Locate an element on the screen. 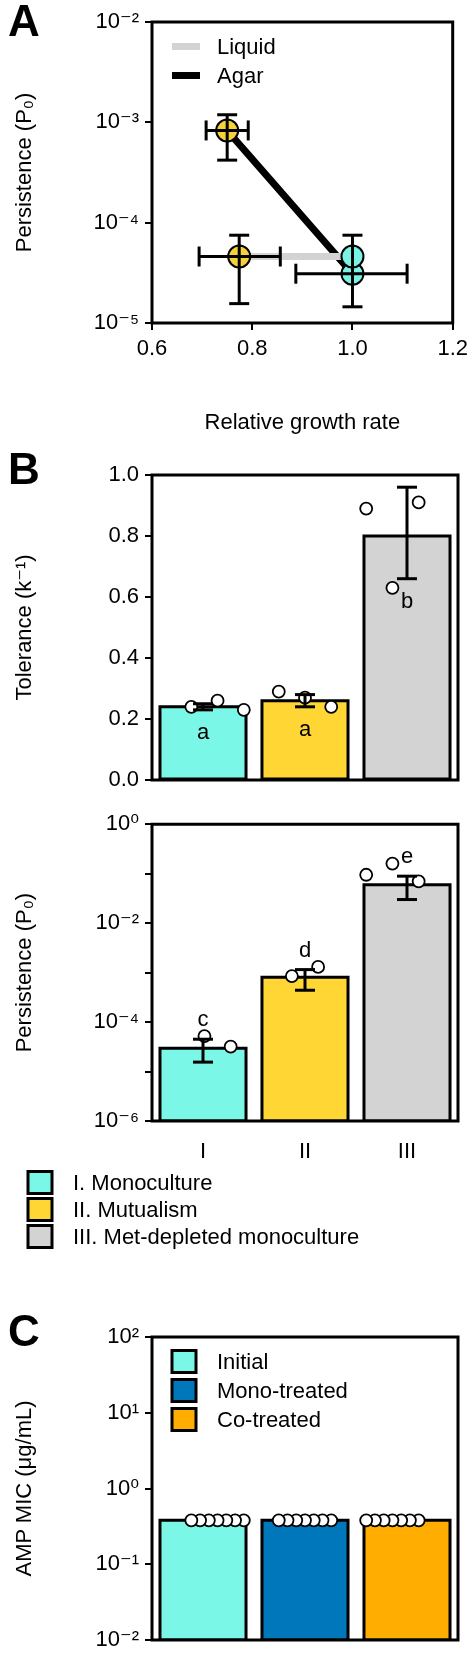  x-tick-label: I is located at coordinates (203, 1151).